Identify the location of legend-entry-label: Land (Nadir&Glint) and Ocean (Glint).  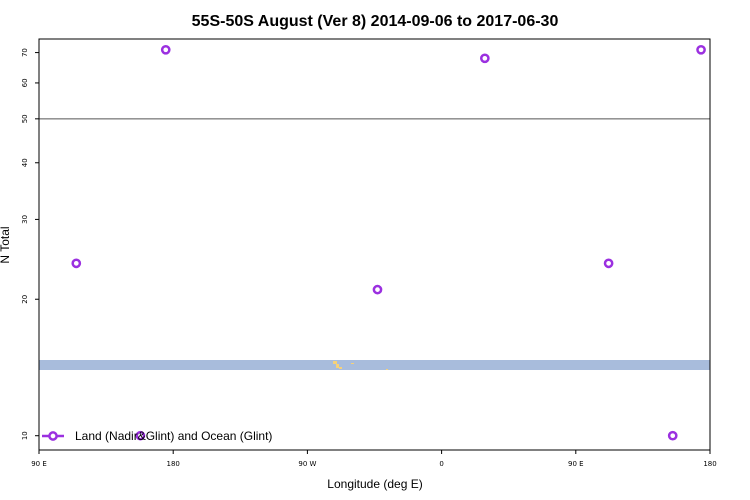
(173, 436).